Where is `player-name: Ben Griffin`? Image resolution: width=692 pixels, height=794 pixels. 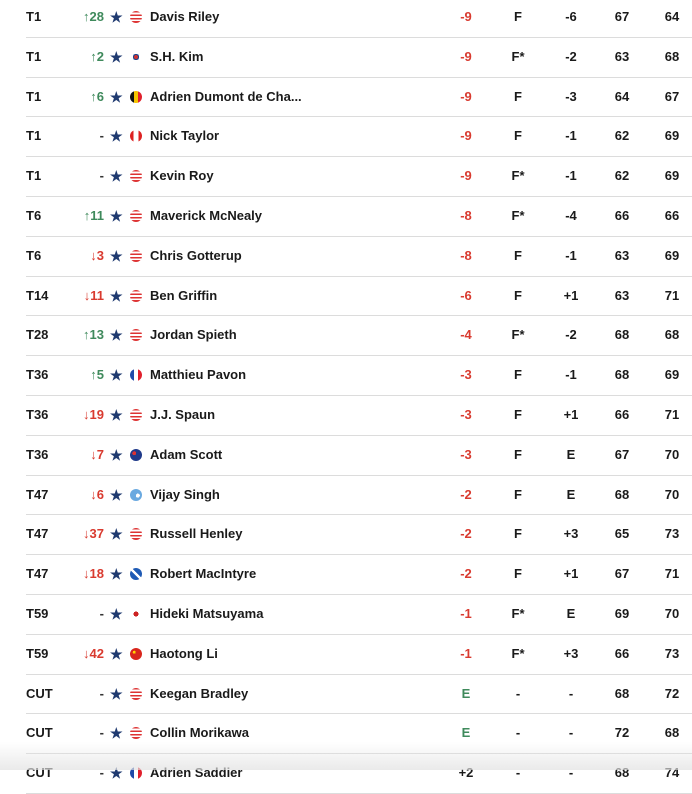
player-name: Ben Griffin is located at coordinates (184, 295).